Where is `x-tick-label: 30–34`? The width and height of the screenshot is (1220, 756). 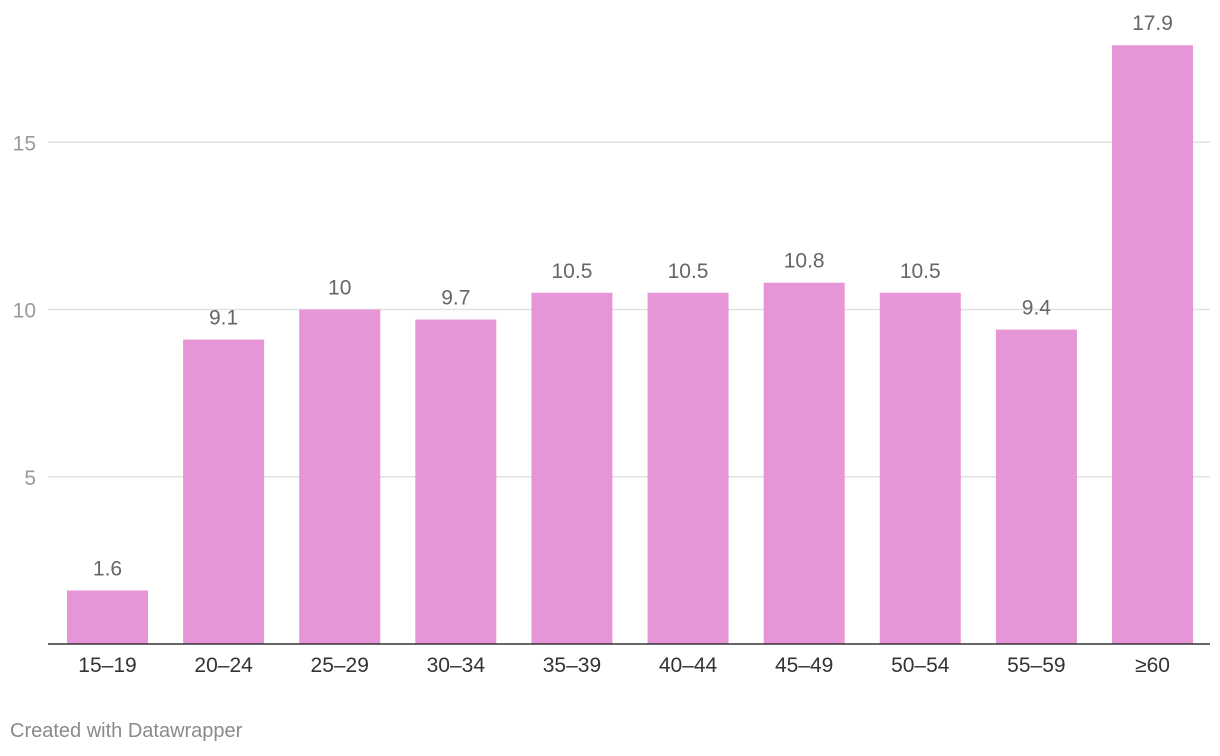 x-tick-label: 30–34 is located at coordinates (456, 665).